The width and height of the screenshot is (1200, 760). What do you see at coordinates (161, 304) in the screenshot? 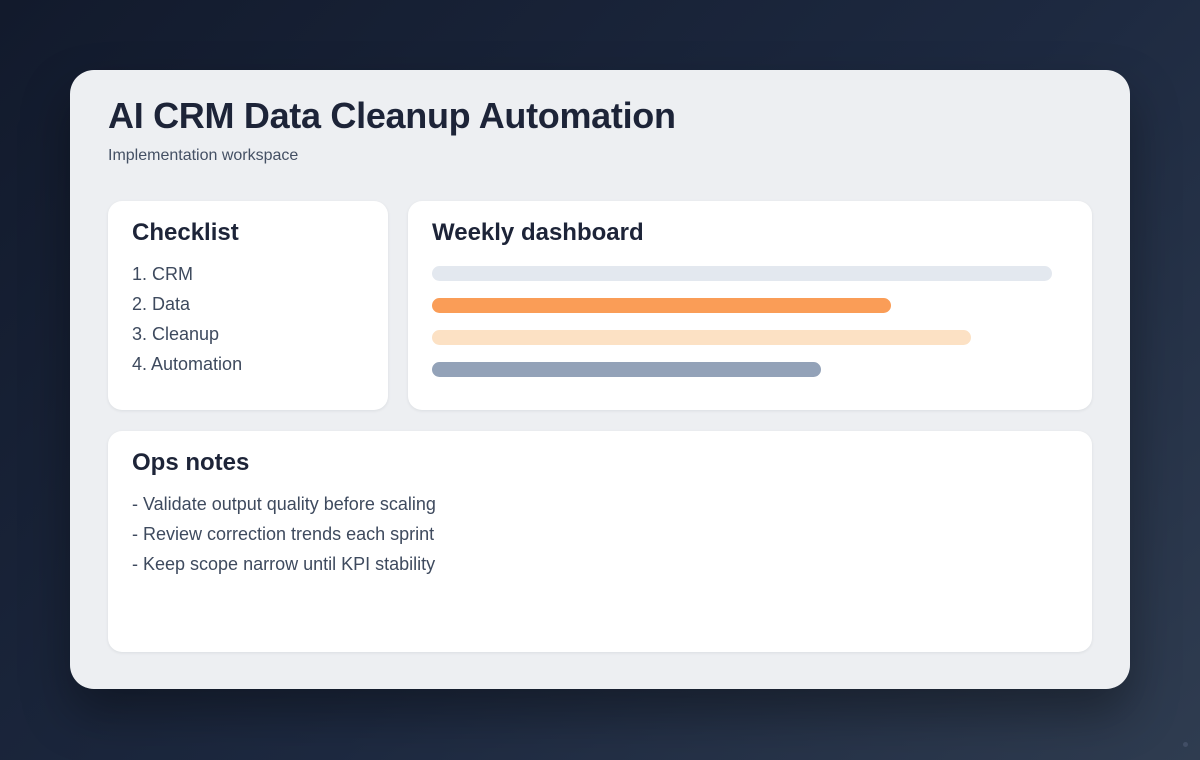
I see `checklist-item-data: 2. Data` at bounding box center [161, 304].